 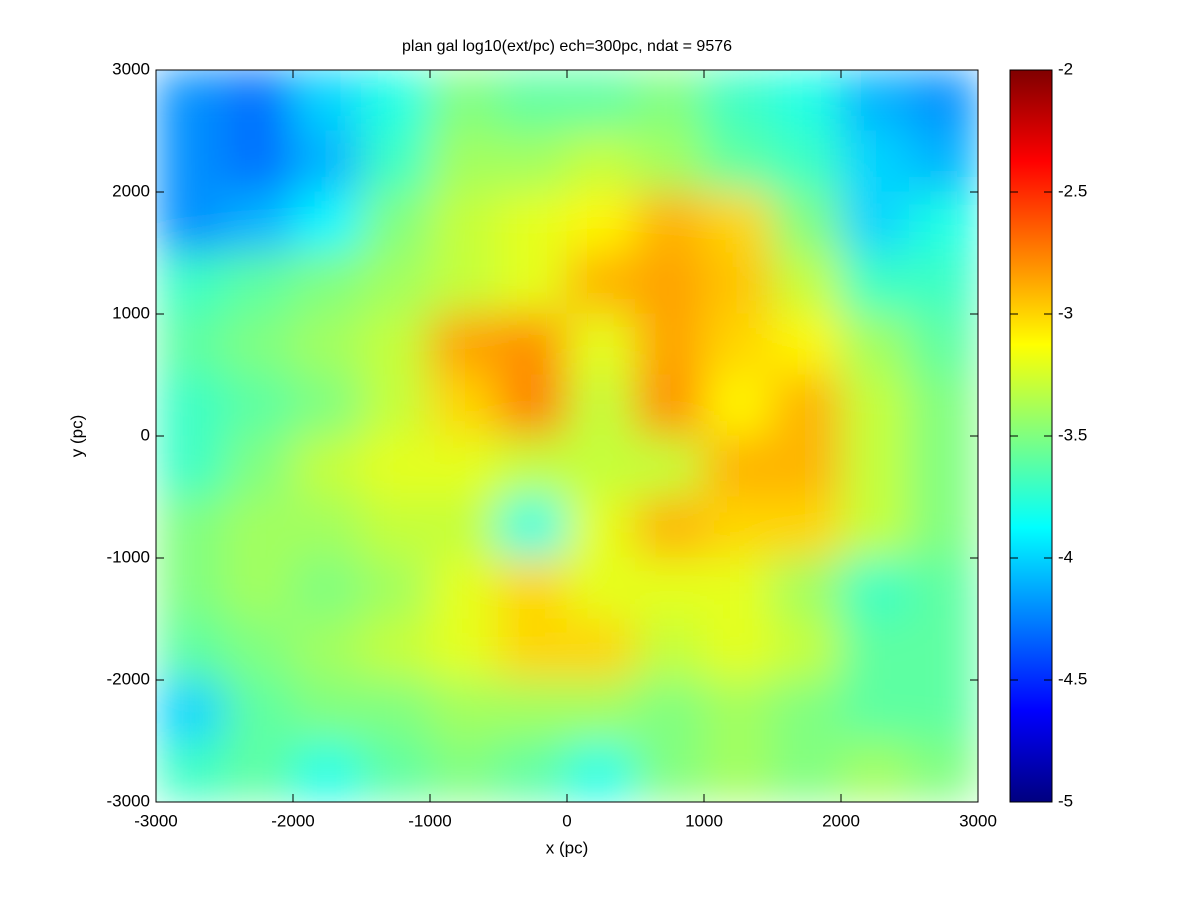 What do you see at coordinates (1072, 678) in the screenshot?
I see `colorbar-tick-label: -4.5` at bounding box center [1072, 678].